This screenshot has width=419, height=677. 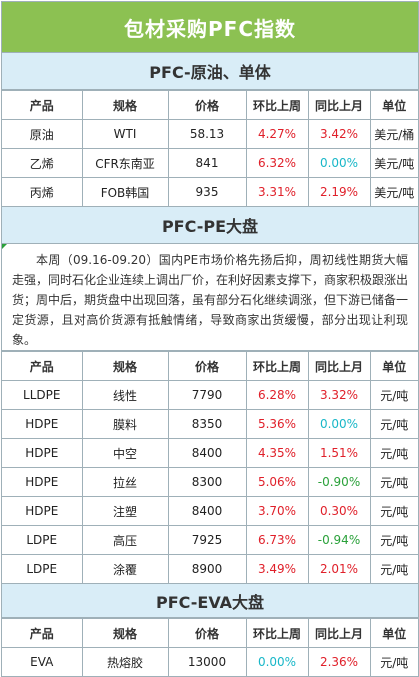 What do you see at coordinates (210, 225) in the screenshot?
I see `section-heading-pe: PFC-PE大盘` at bounding box center [210, 225].